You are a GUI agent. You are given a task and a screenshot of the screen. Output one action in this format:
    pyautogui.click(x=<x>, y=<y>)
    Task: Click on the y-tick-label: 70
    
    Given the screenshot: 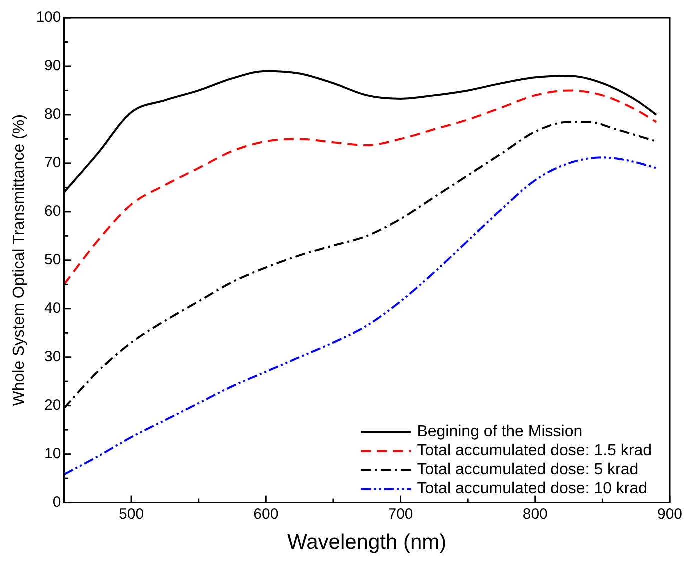 What is the action you would take?
    pyautogui.click(x=53, y=163)
    